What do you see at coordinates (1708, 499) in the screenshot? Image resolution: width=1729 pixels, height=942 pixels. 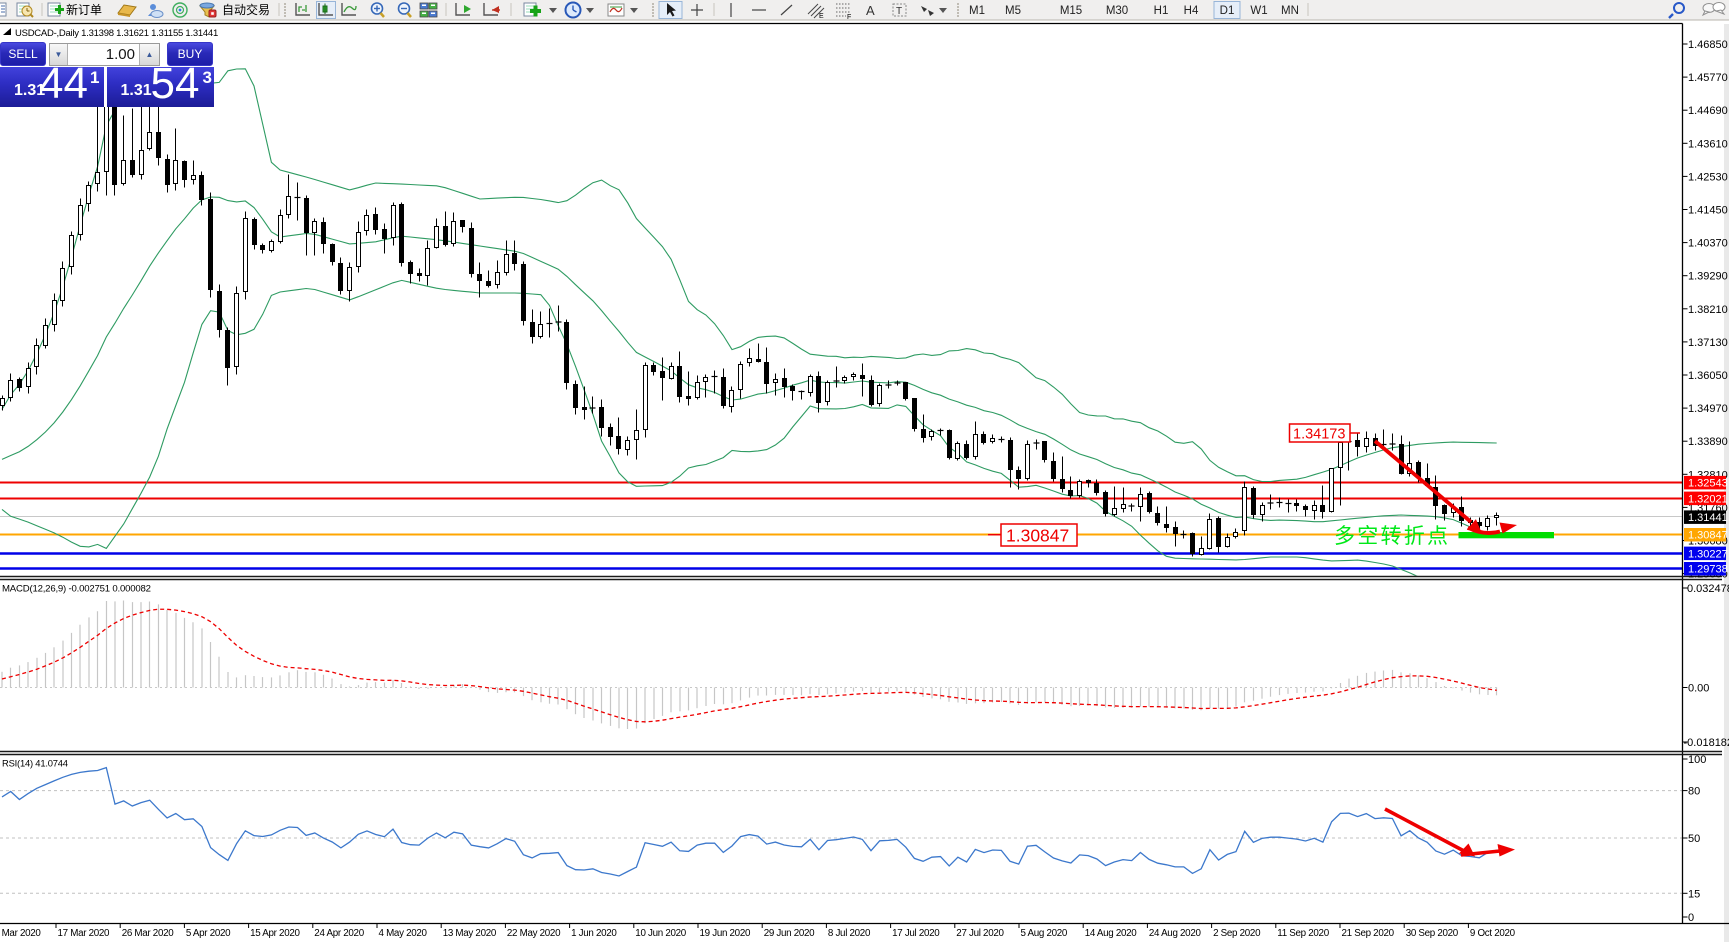 I see `svg-text: 1.32021` at bounding box center [1708, 499].